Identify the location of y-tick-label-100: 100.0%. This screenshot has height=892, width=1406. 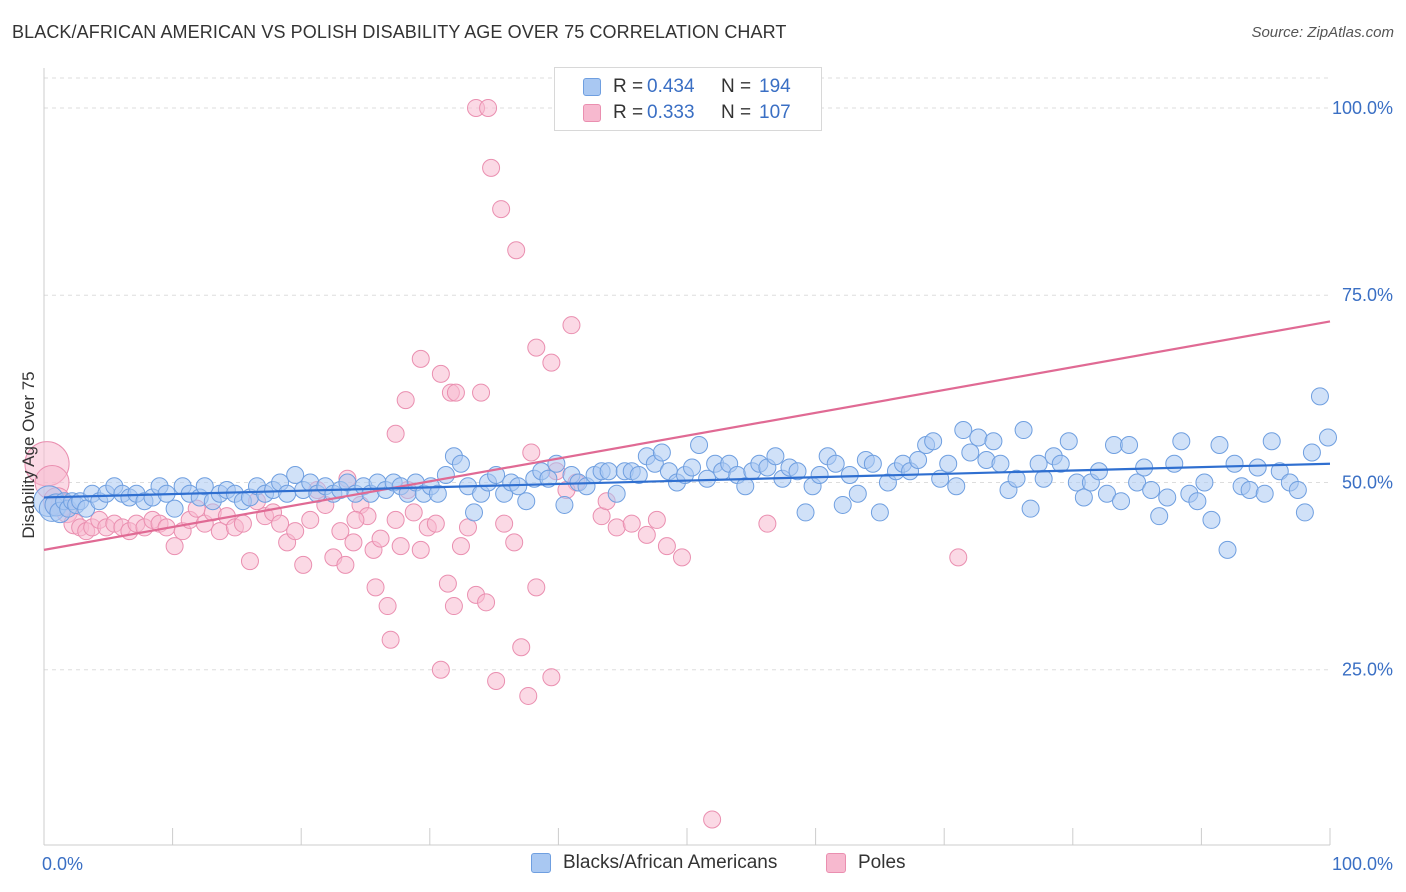
(1362, 108).